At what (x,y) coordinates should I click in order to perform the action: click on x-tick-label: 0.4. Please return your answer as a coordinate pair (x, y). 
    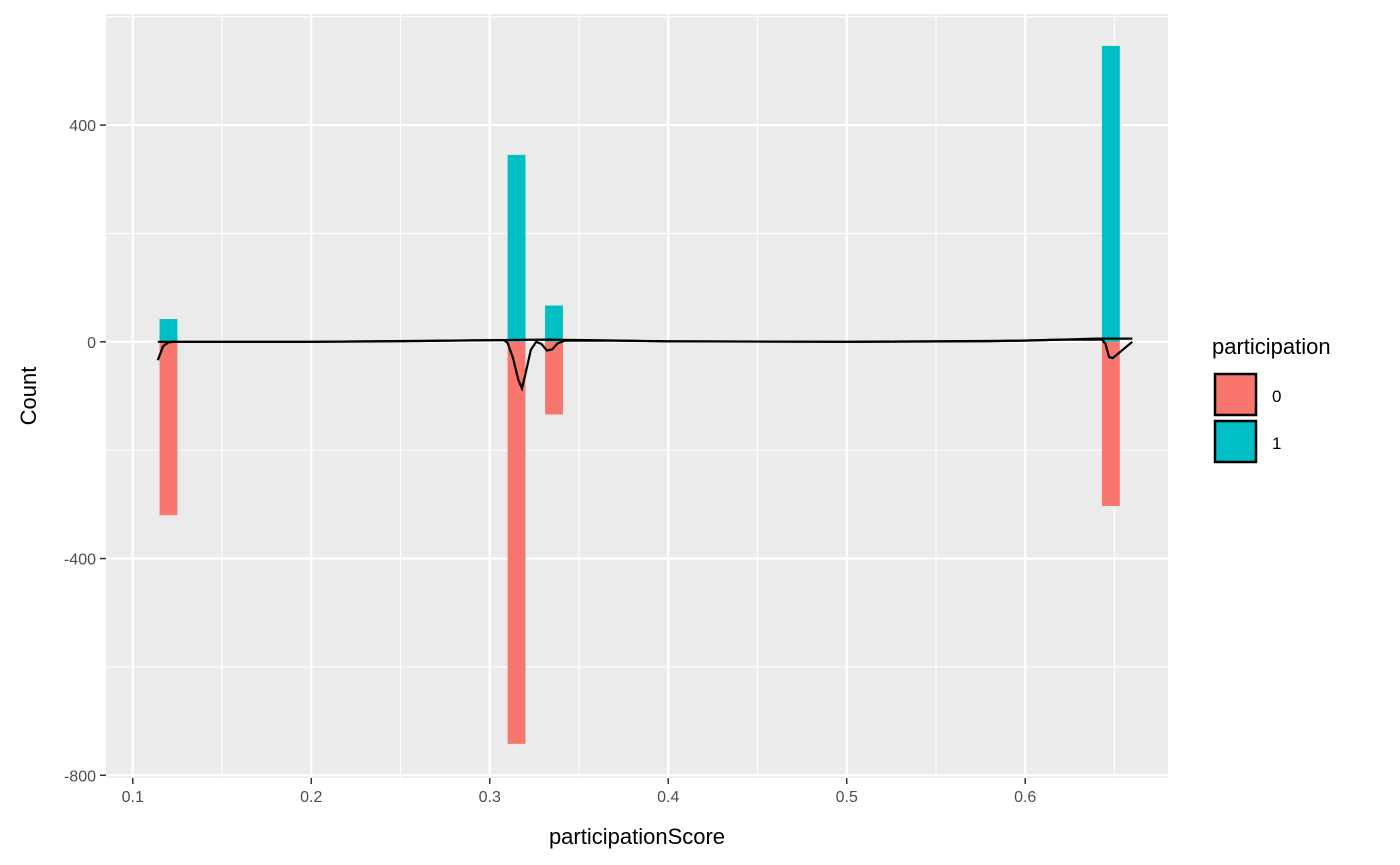
    Looking at the image, I should click on (668, 797).